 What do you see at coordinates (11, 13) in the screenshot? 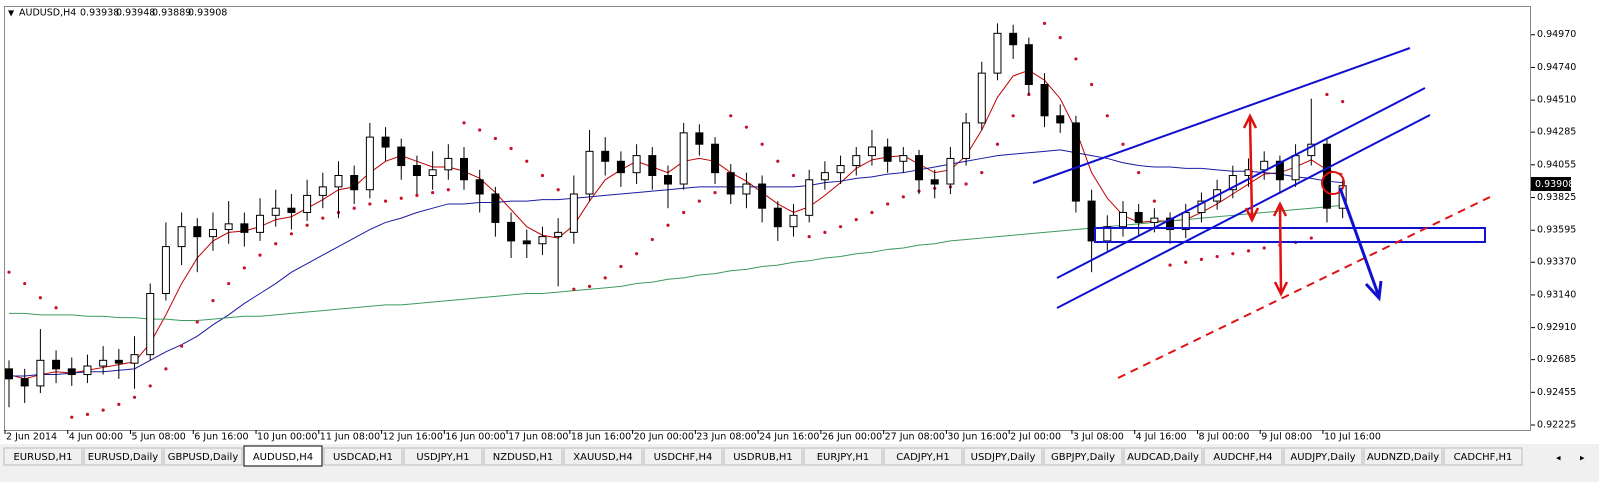
I see `menu-arrow: ▼` at bounding box center [11, 13].